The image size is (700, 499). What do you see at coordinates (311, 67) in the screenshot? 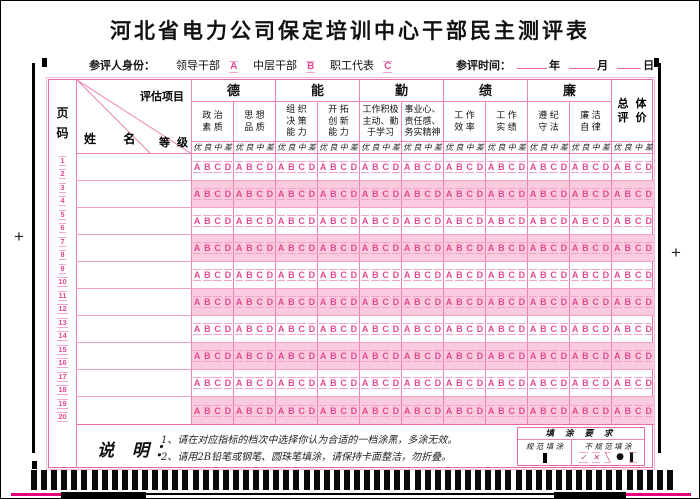
I see `identity-bubble-b: B` at bounding box center [311, 67].